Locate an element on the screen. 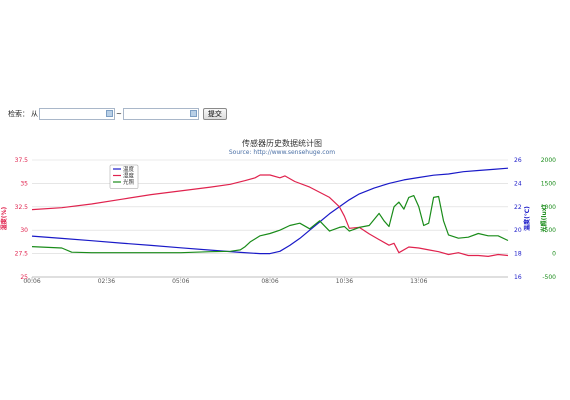  y-tick-label-temp: 24 is located at coordinates (518, 183).